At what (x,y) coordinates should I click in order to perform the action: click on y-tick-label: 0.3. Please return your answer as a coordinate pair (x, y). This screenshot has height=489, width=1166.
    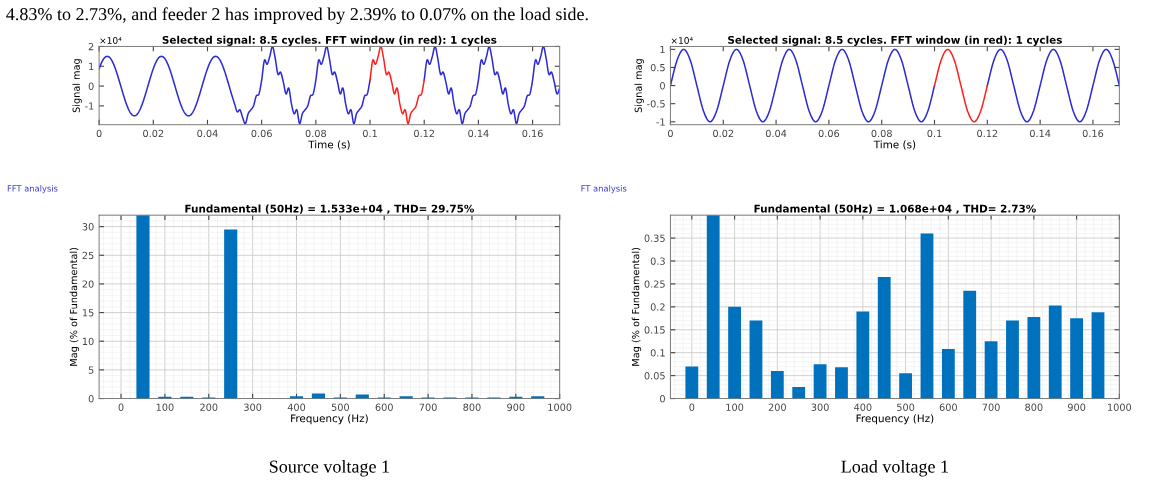
    Looking at the image, I should click on (657, 261).